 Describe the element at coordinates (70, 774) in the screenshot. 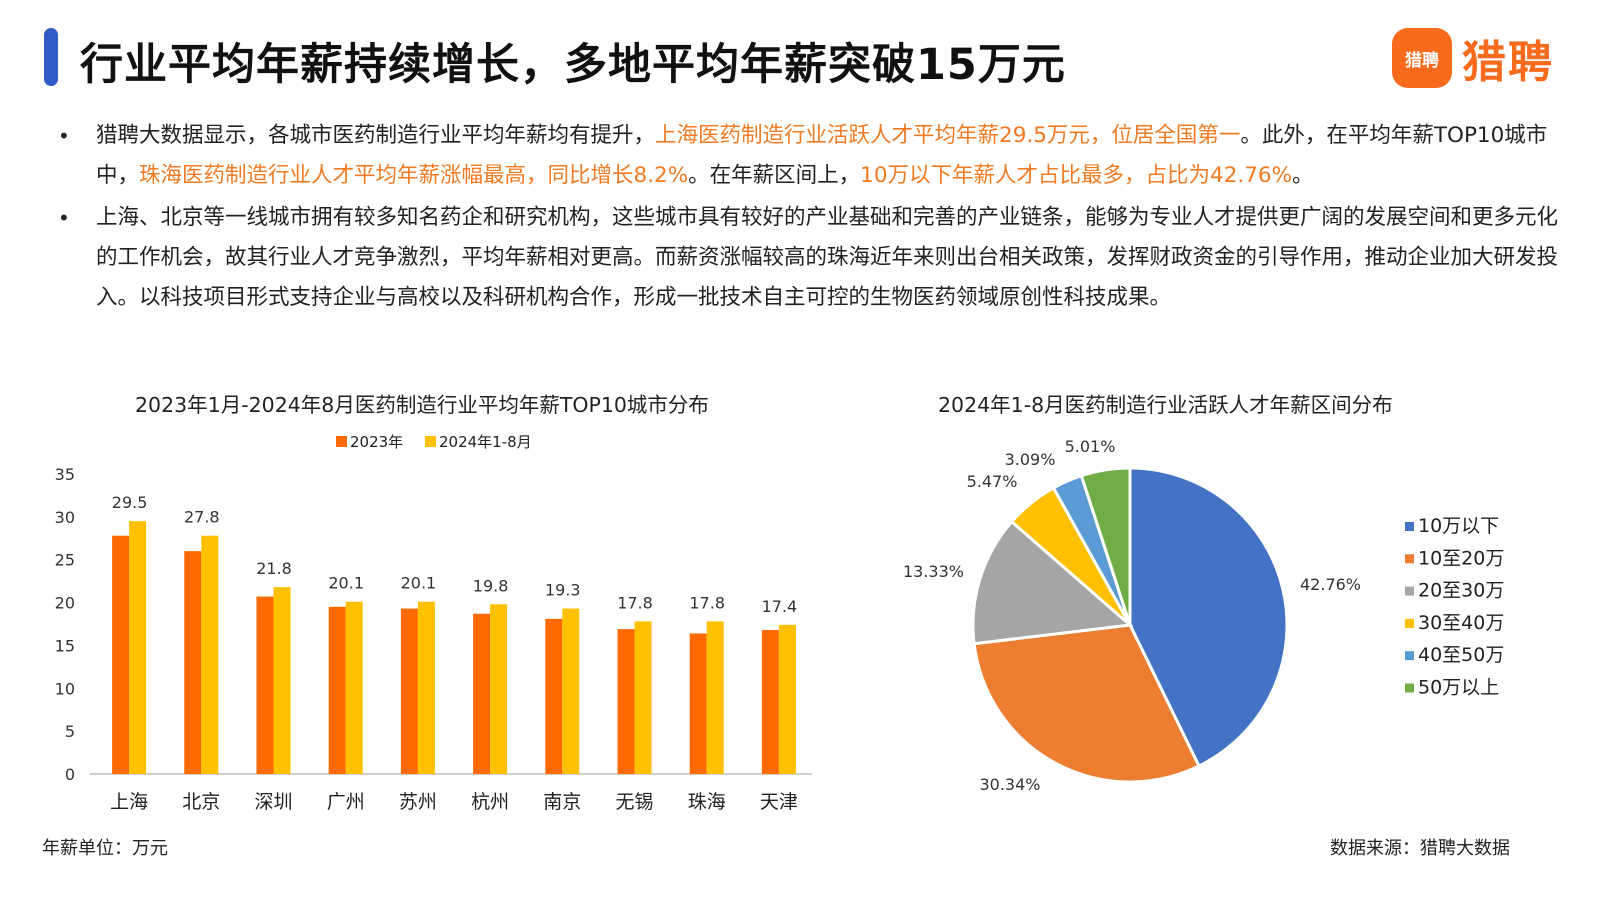

I see `y-tick-label: 0` at that location.